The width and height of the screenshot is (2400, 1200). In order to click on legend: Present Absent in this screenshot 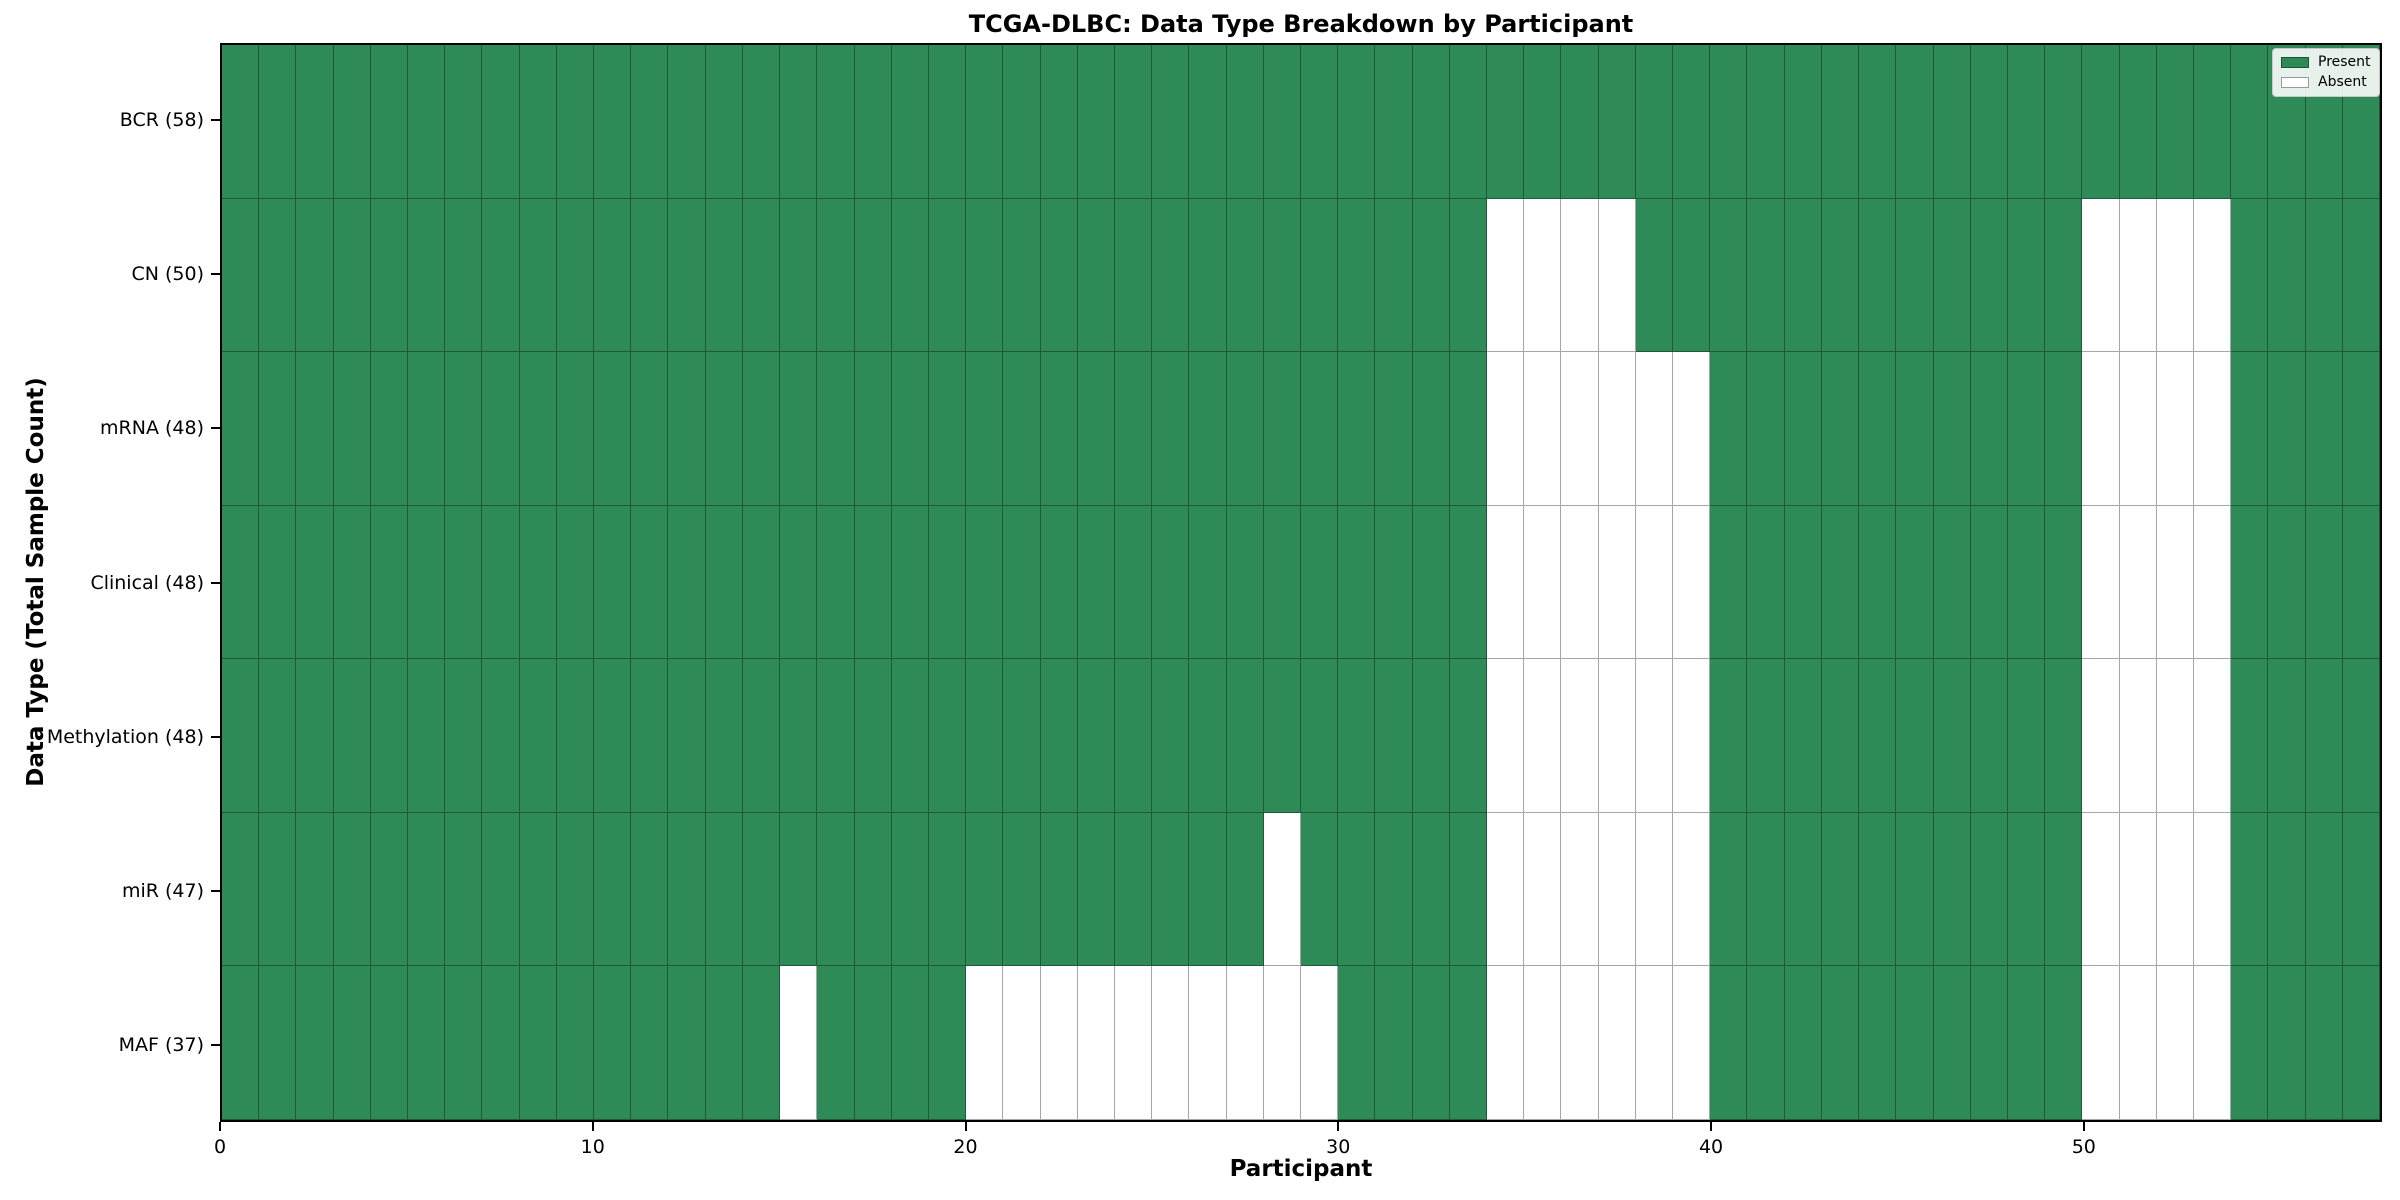, I will do `click(2326, 72)`.